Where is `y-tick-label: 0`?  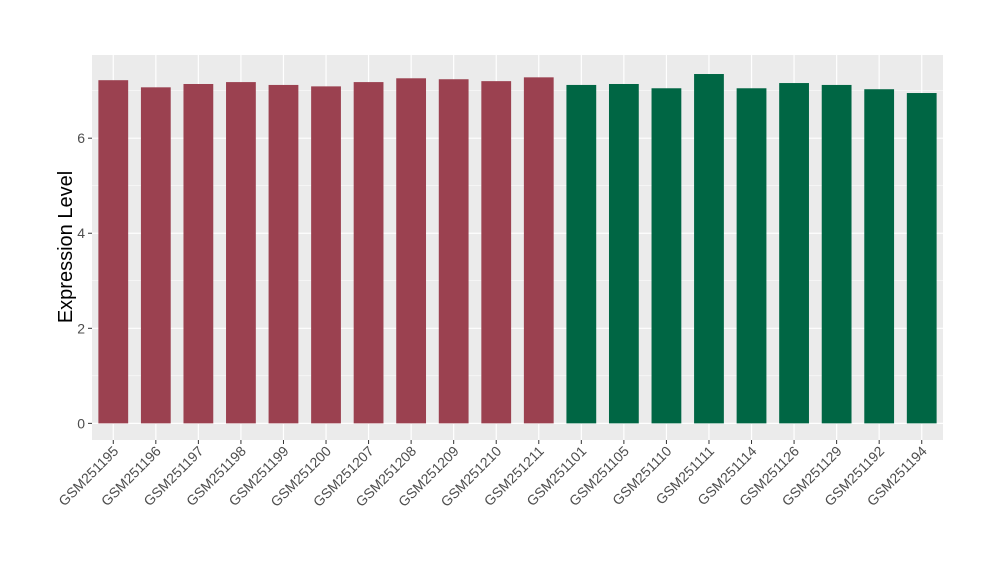 y-tick-label: 0 is located at coordinates (81, 423).